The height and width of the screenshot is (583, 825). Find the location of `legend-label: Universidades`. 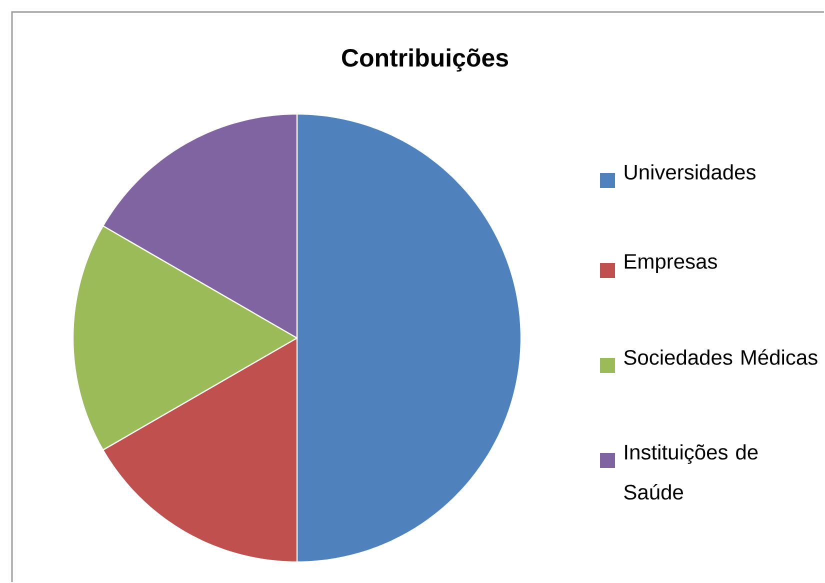

legend-label: Universidades is located at coordinates (690, 172).